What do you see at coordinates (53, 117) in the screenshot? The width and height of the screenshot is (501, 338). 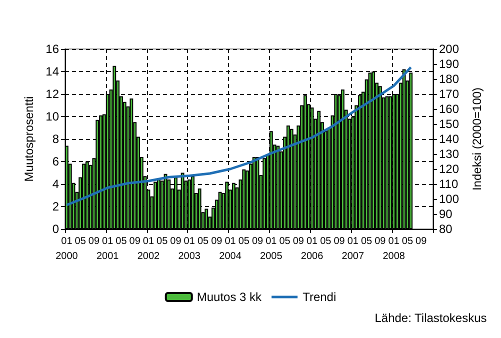 I see `y-tick-label: 10` at bounding box center [53, 117].